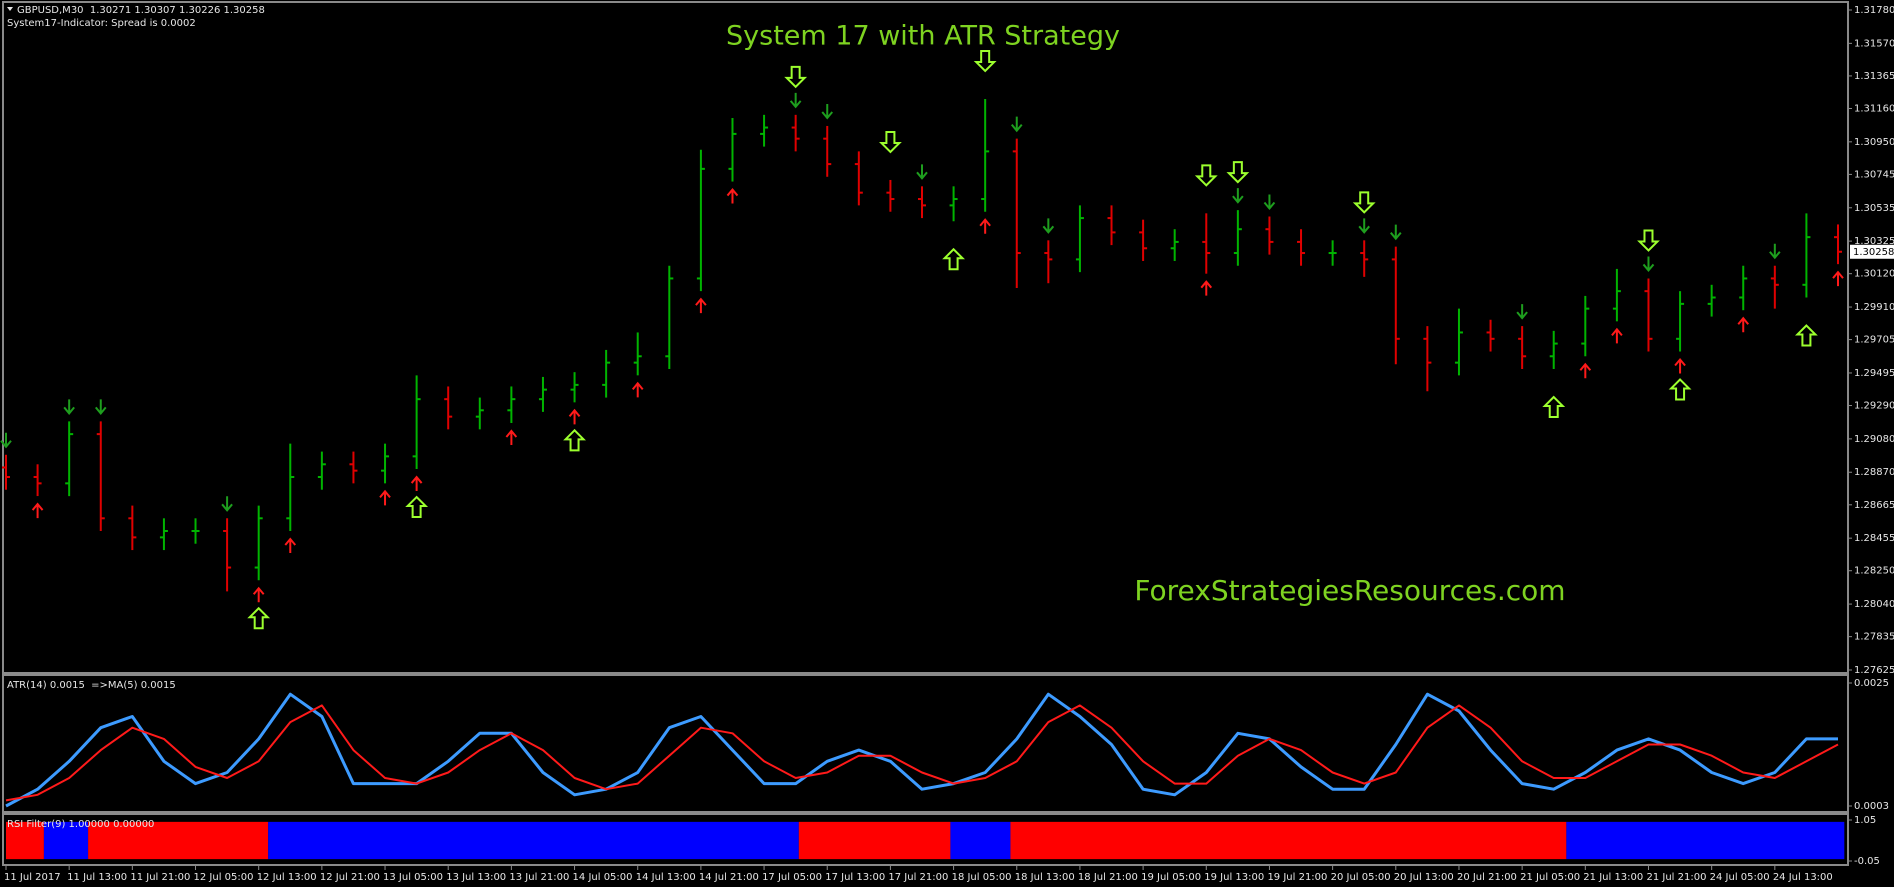 The image size is (1894, 887). Describe the element at coordinates (918, 877) in the screenshot. I see `x-tick-label: 17 Jul 21:00` at that location.